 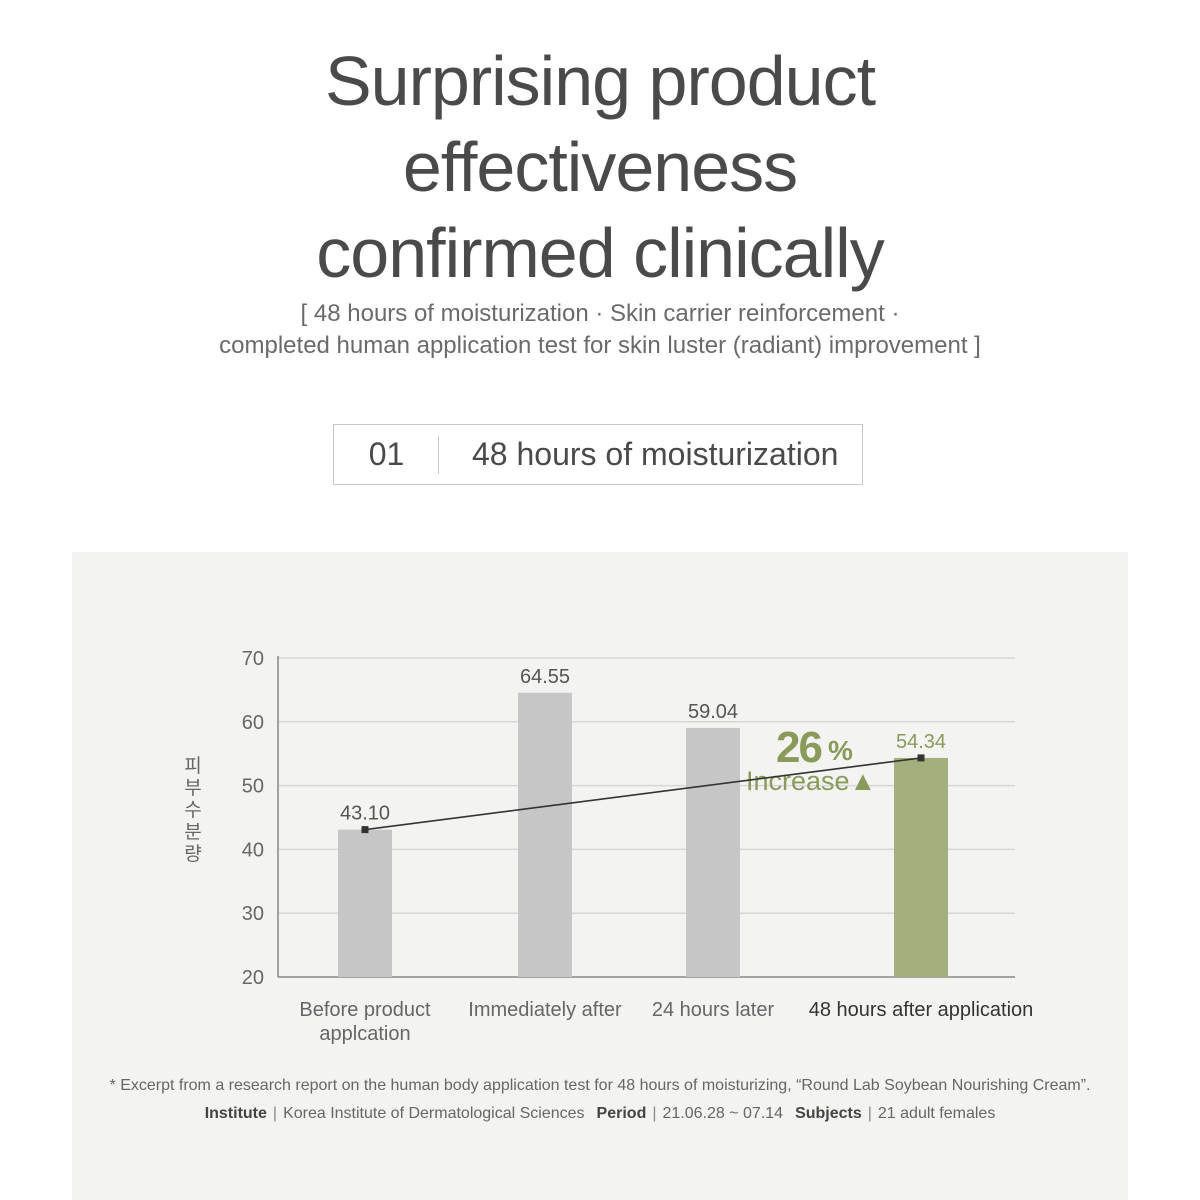 I want to click on y-axis-label-char: 량, so click(x=192, y=854).